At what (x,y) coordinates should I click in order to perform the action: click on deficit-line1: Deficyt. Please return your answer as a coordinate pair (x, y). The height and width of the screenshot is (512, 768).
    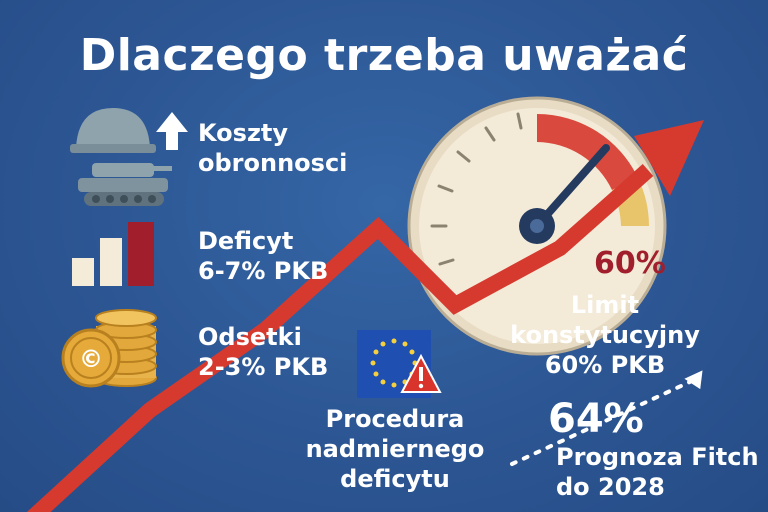
    Looking at the image, I should click on (246, 241).